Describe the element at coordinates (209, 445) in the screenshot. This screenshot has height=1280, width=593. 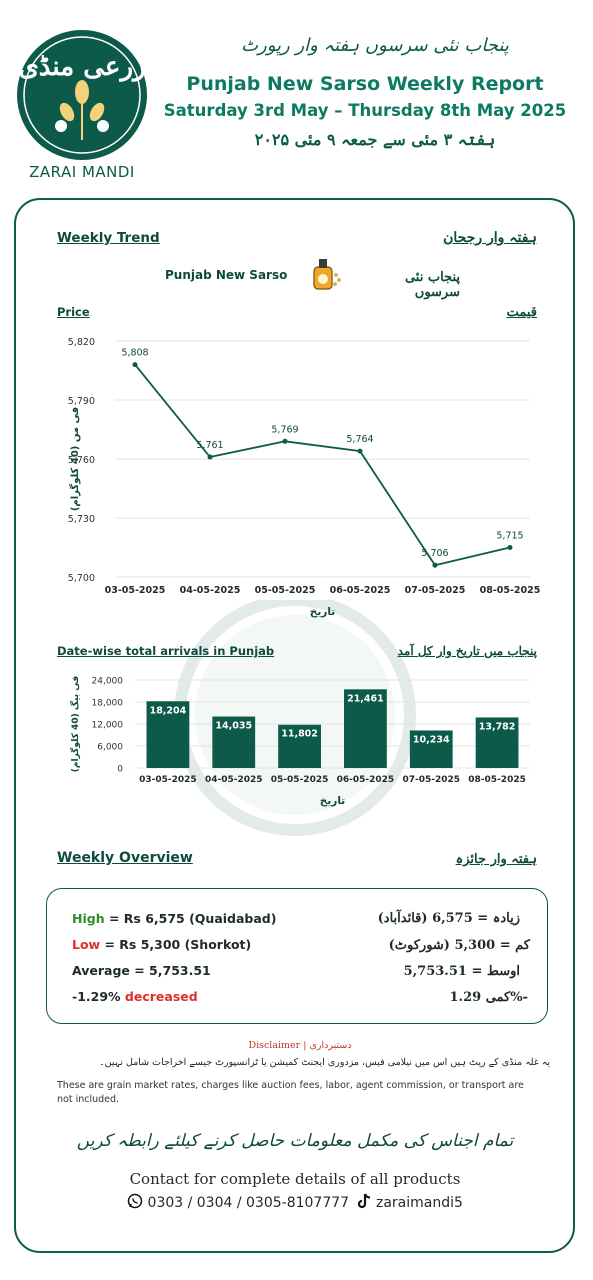
I see `data-label: 5,761` at that location.